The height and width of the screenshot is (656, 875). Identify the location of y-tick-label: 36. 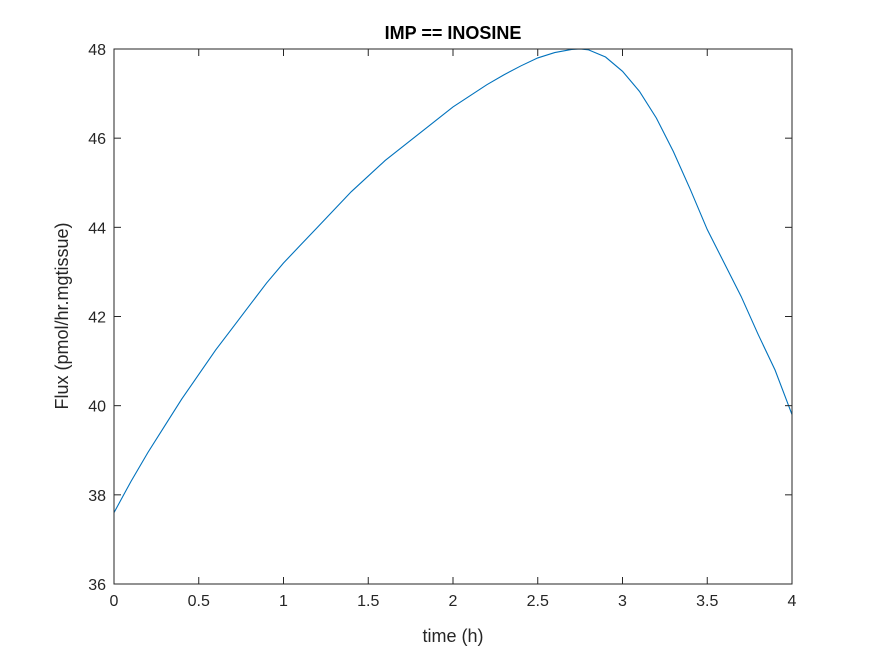
(97, 585).